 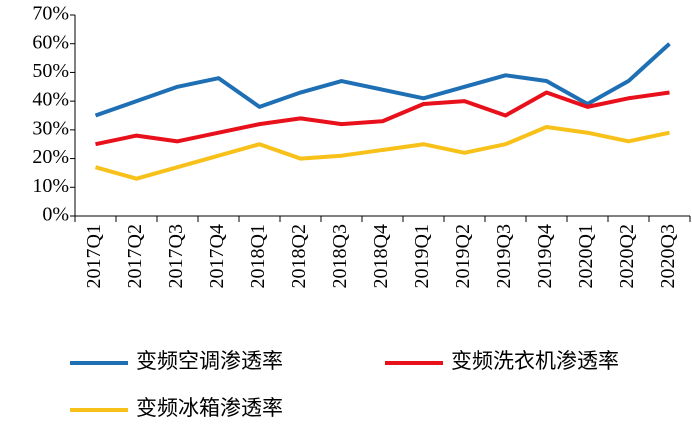 I want to click on y-tick-label: 70%, so click(x=50, y=14).